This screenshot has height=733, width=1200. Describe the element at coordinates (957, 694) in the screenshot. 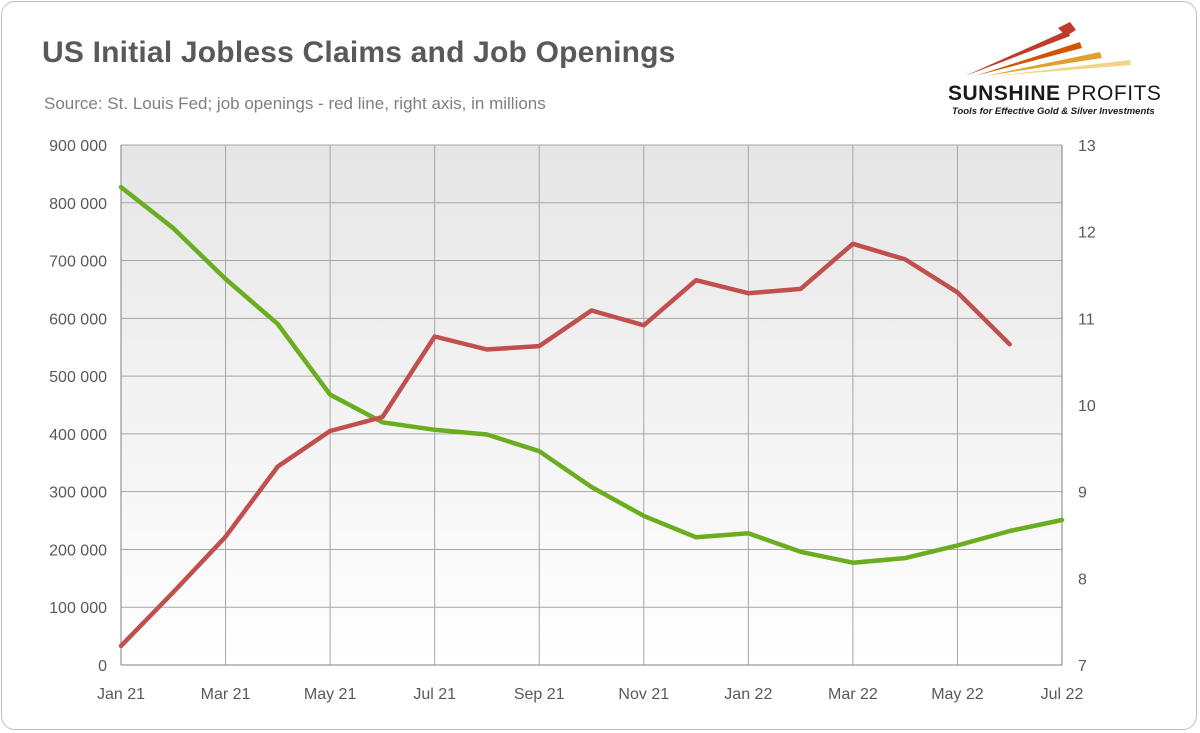

I see `x-axis-tick-label: May 22` at that location.